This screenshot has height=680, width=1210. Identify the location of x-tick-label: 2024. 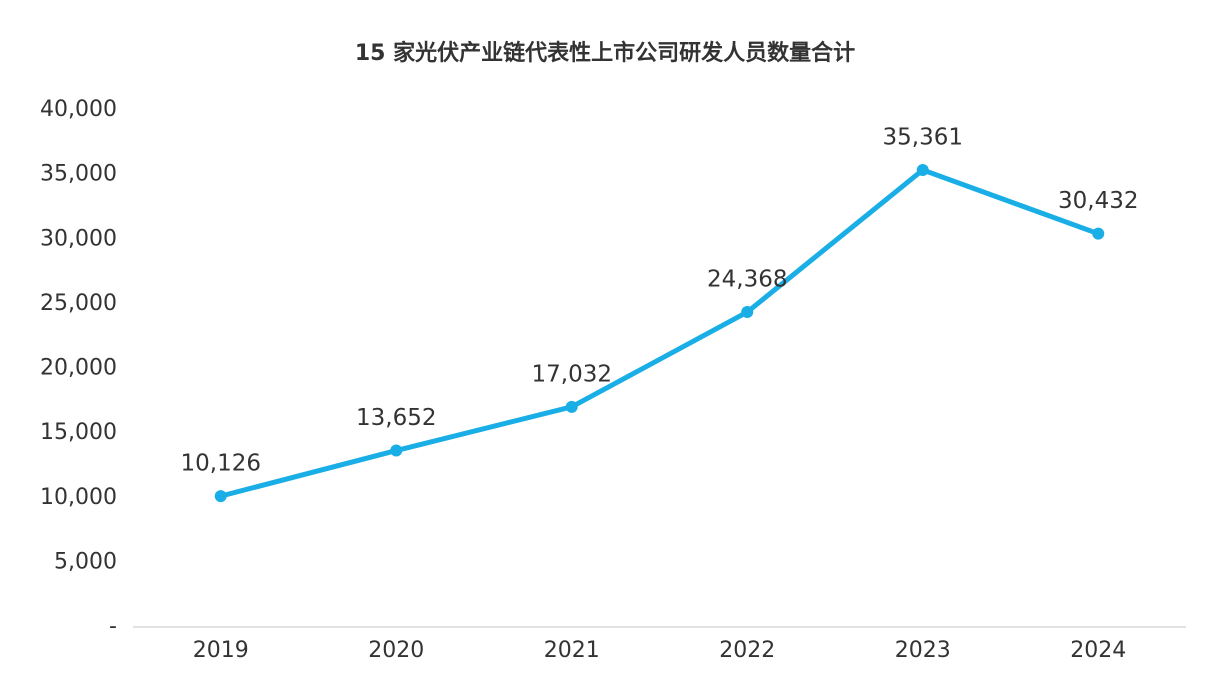
(1098, 650).